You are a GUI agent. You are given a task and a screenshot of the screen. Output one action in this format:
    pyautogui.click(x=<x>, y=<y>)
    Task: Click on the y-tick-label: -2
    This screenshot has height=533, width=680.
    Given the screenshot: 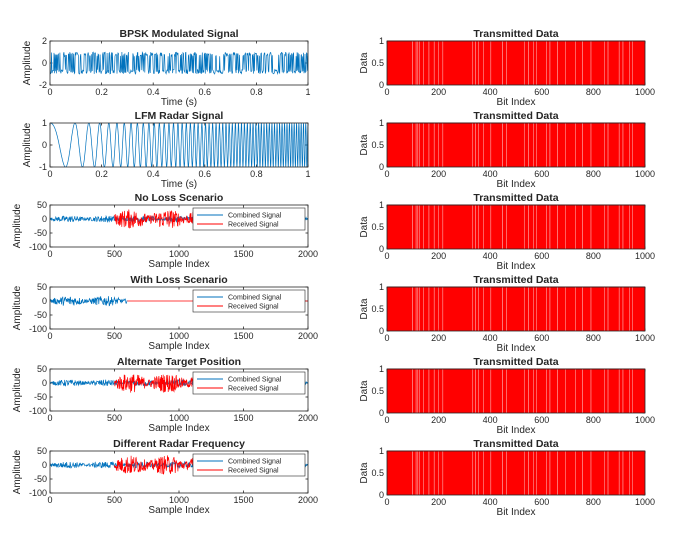 What is the action you would take?
    pyautogui.click(x=43, y=85)
    